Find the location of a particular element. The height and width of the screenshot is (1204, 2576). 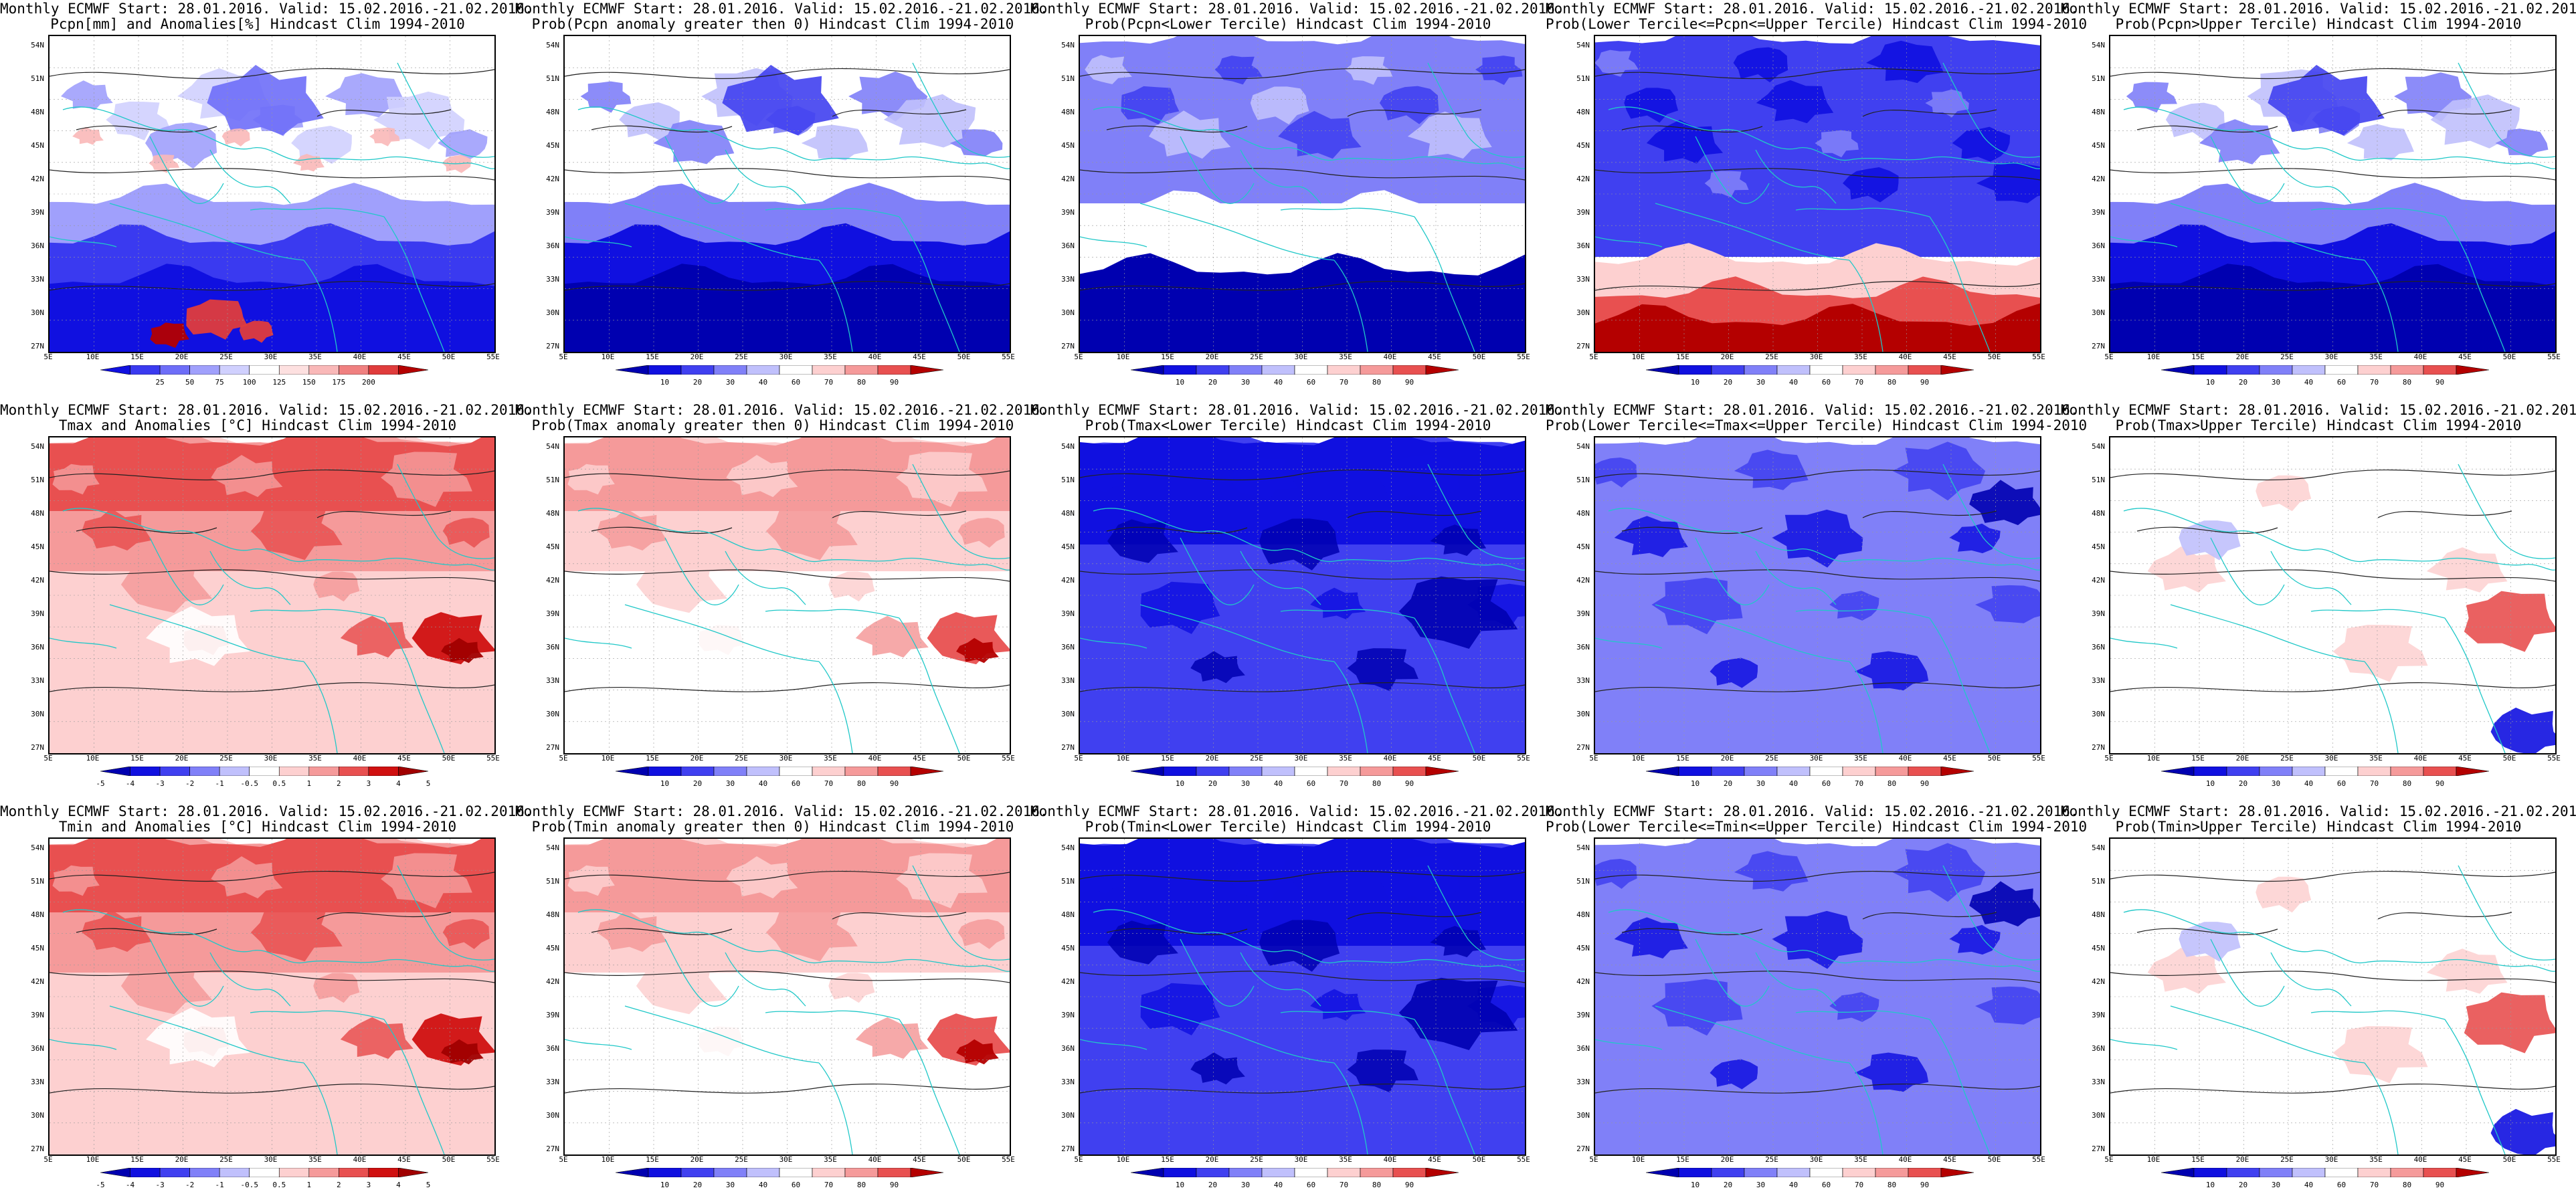

longitude-label: 55E is located at coordinates (1524, 758).